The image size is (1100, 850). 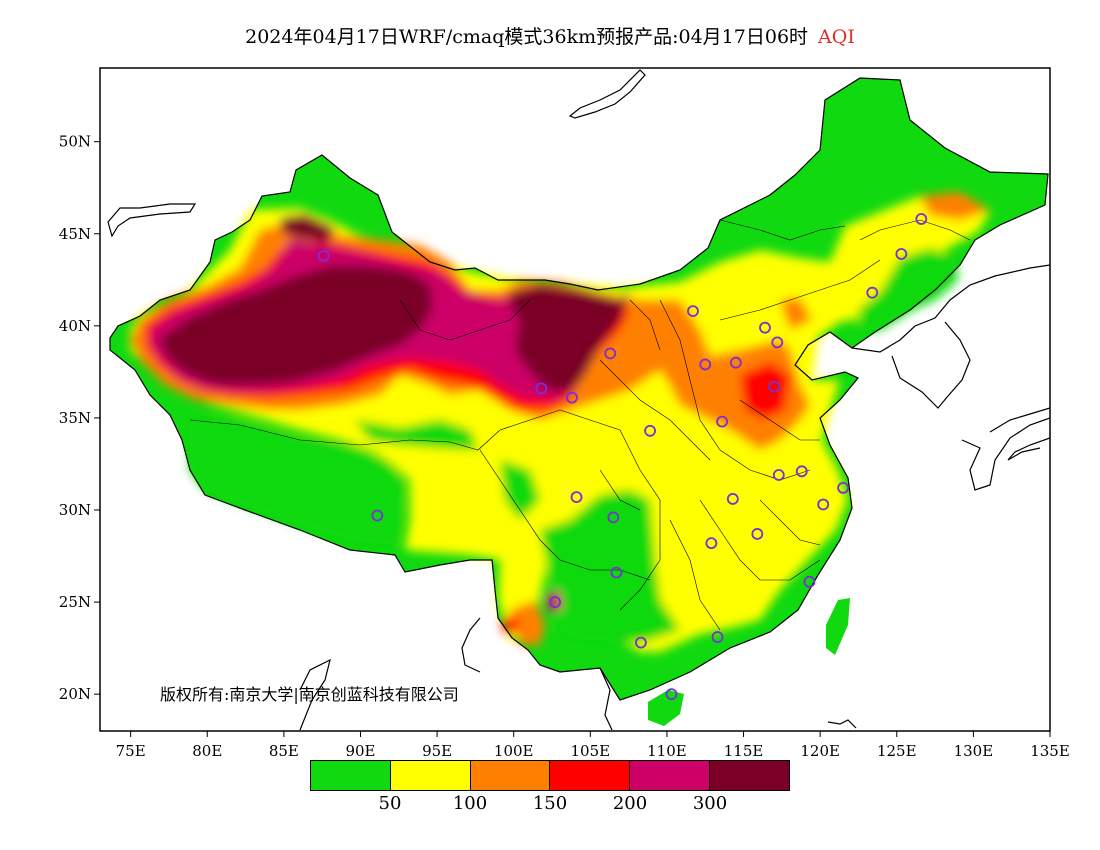 I want to click on variable-label: AQI, so click(x=836, y=37).